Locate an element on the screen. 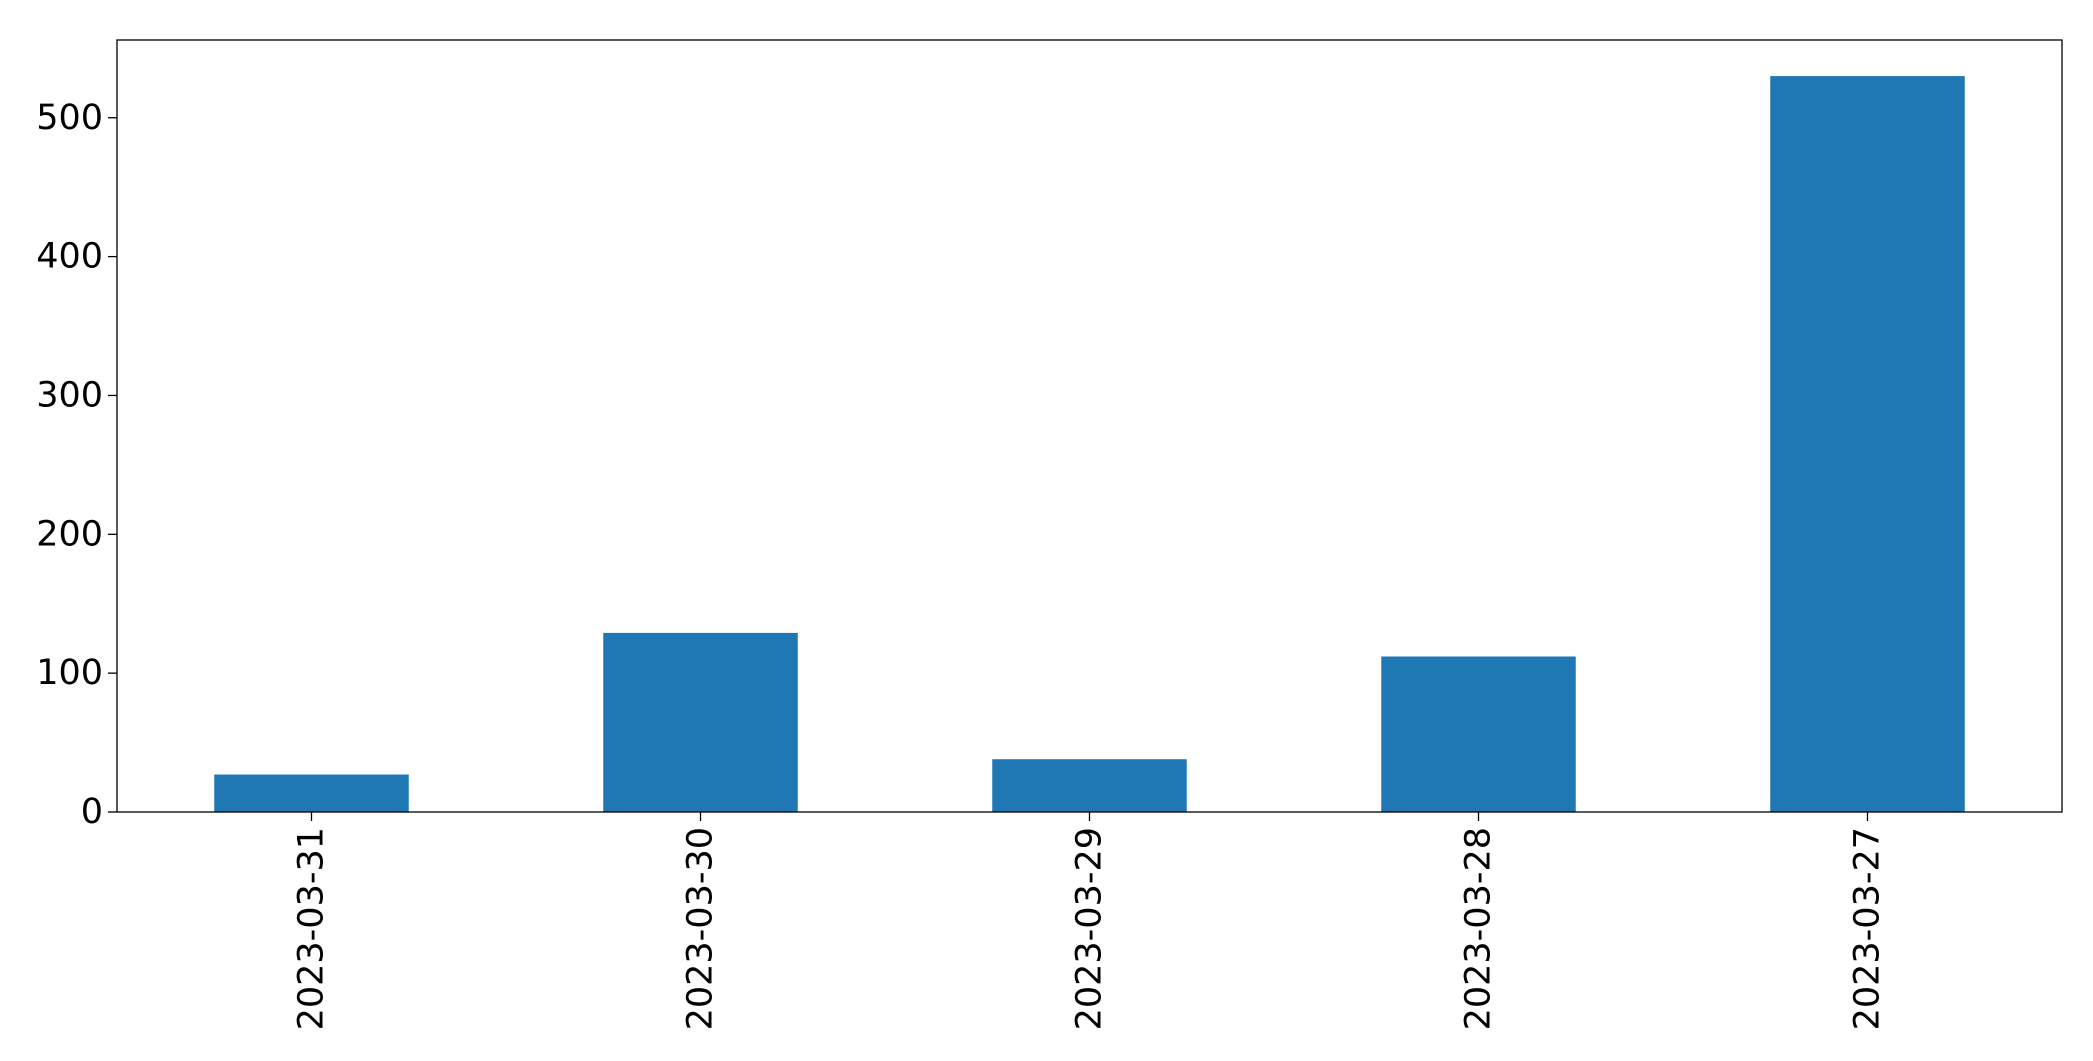 This screenshot has height=1061, width=2093. y-tick-label: 100 is located at coordinates (69, 673).